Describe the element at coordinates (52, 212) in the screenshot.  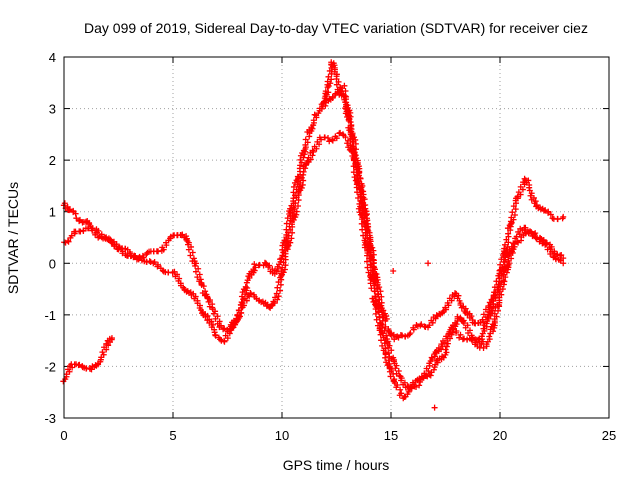
I see `y-tick-label: 1` at that location.